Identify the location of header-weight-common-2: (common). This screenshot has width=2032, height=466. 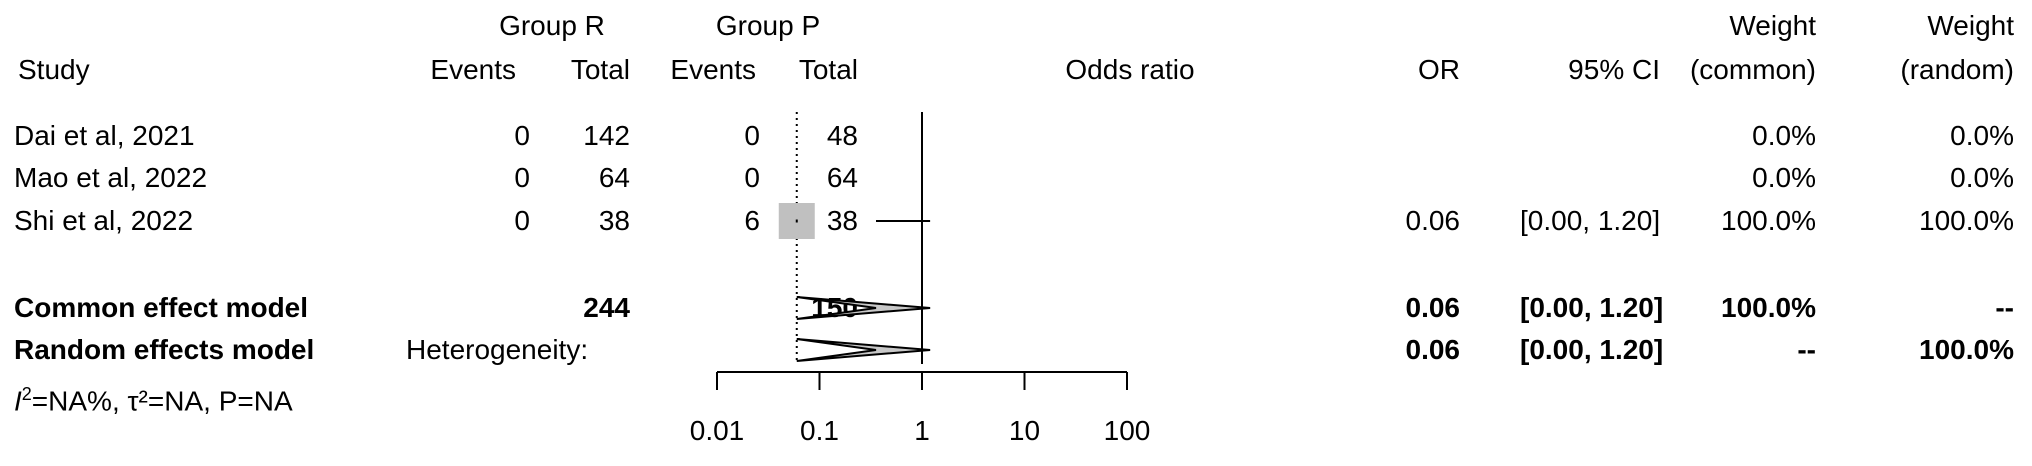
(1752, 69).